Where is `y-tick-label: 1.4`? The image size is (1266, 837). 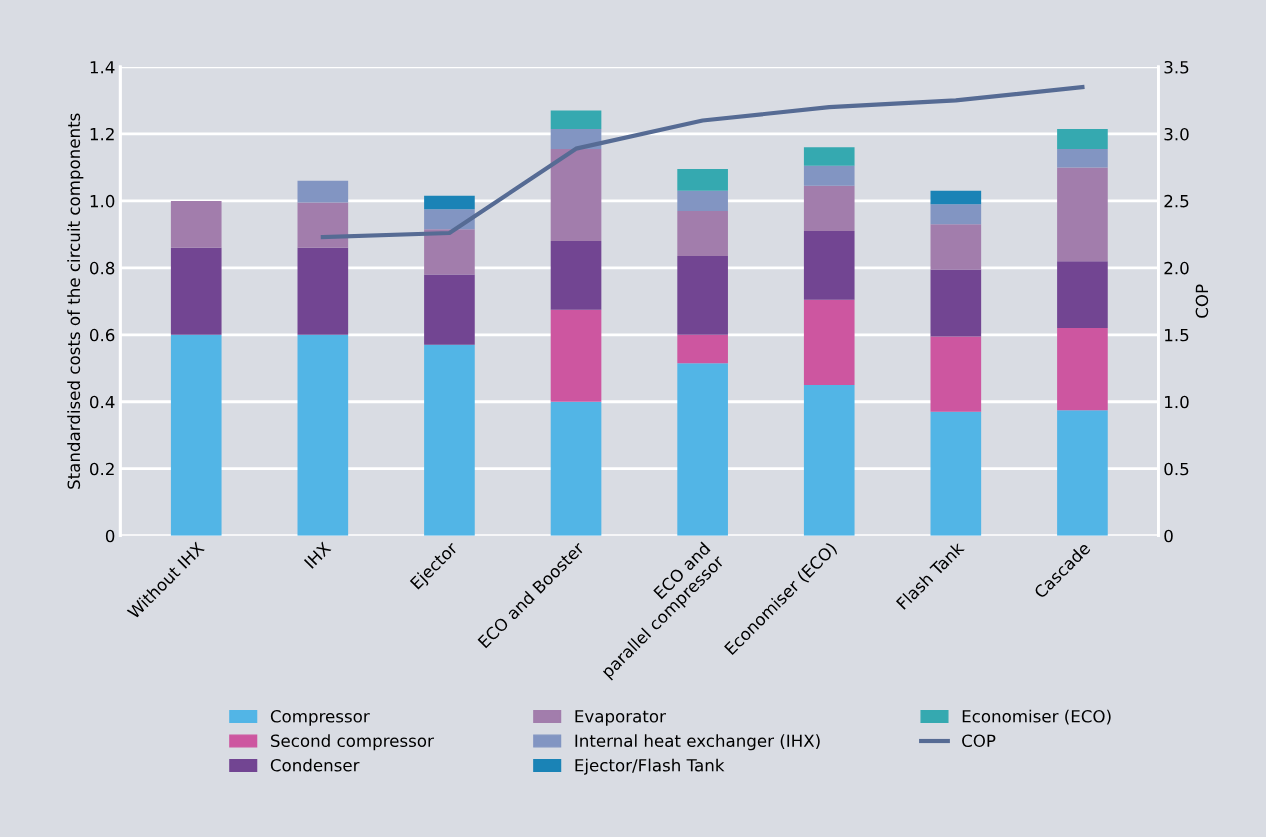 y-tick-label: 1.4 is located at coordinates (102, 67).